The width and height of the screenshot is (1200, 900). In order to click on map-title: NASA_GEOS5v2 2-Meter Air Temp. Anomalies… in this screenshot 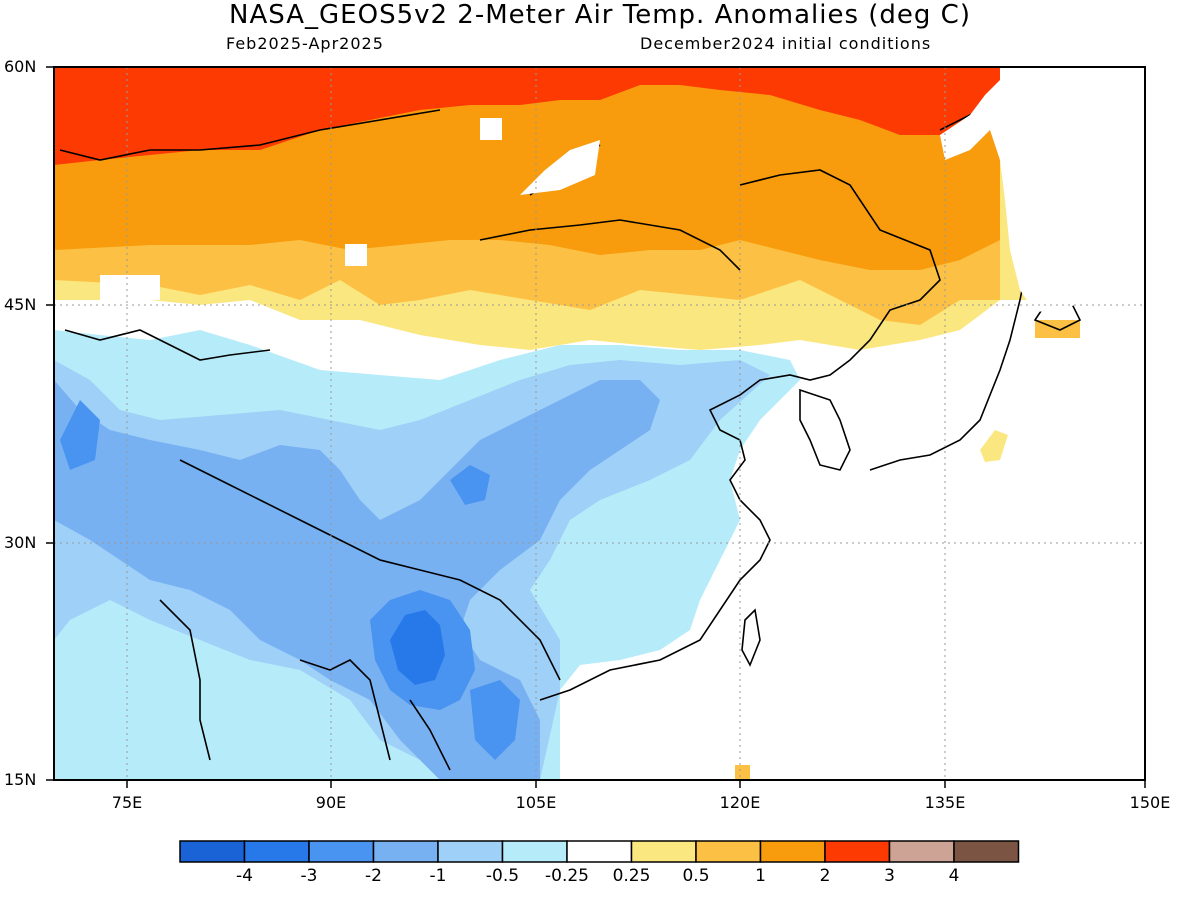, I will do `click(600, 15)`.